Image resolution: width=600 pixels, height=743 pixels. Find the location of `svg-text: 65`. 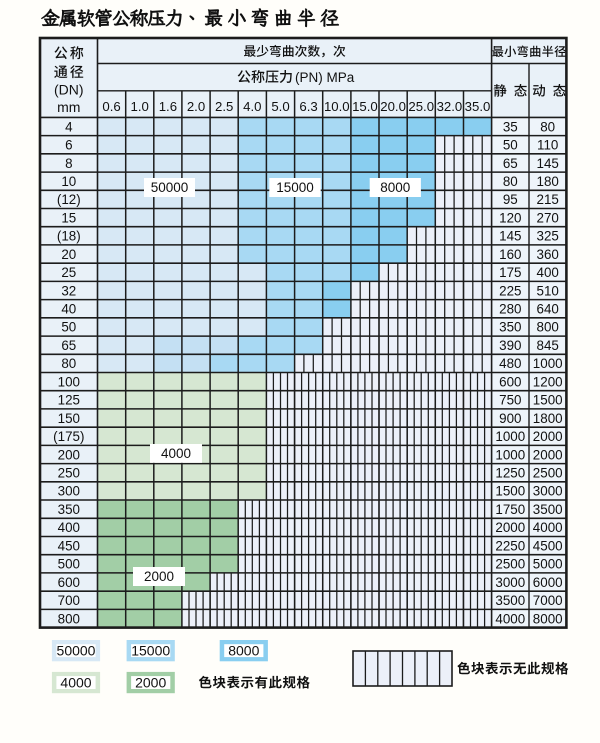

svg-text: 65 is located at coordinates (510, 163).